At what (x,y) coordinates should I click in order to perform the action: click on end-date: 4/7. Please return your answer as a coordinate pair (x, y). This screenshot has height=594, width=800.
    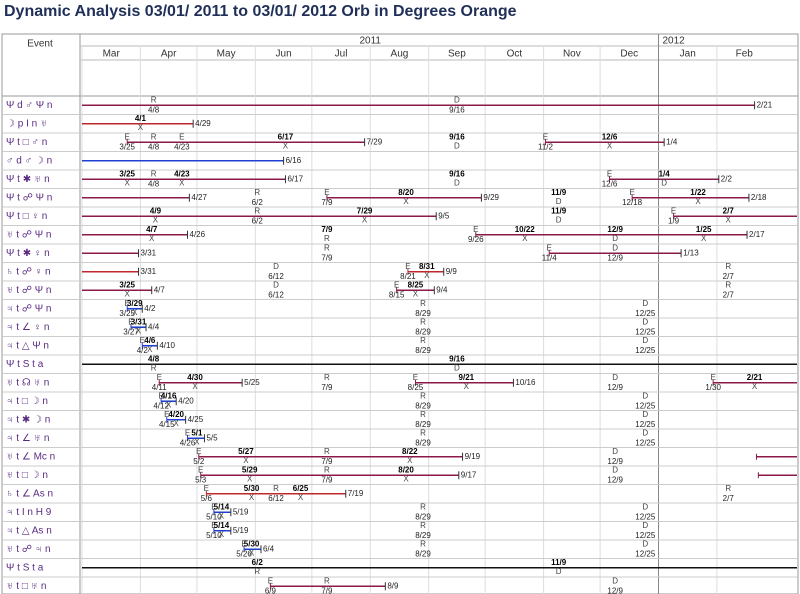
    Looking at the image, I should click on (160, 289).